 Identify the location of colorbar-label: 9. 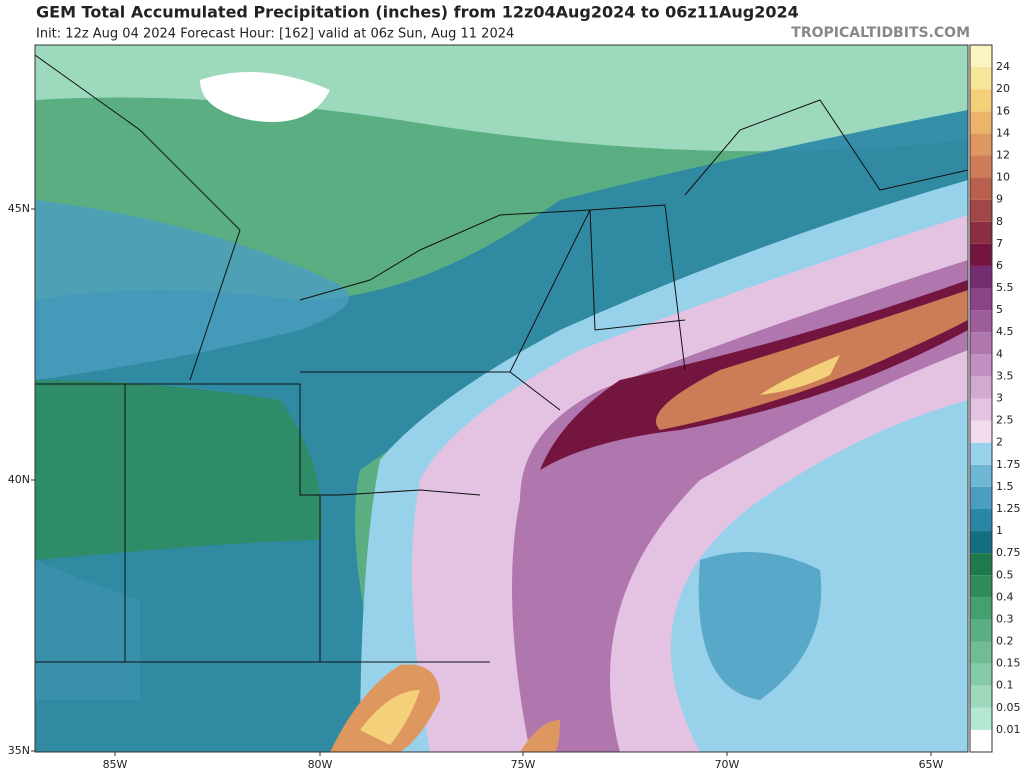
(999, 199).